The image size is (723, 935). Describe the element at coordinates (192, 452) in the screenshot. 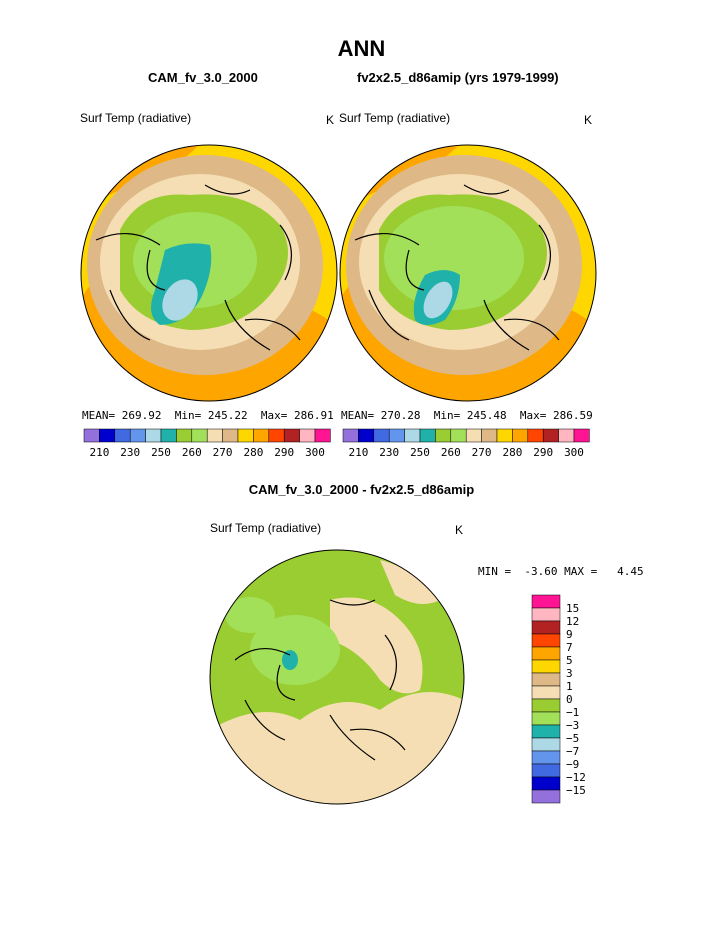

I see `colorbar-tick-label: 260` at that location.